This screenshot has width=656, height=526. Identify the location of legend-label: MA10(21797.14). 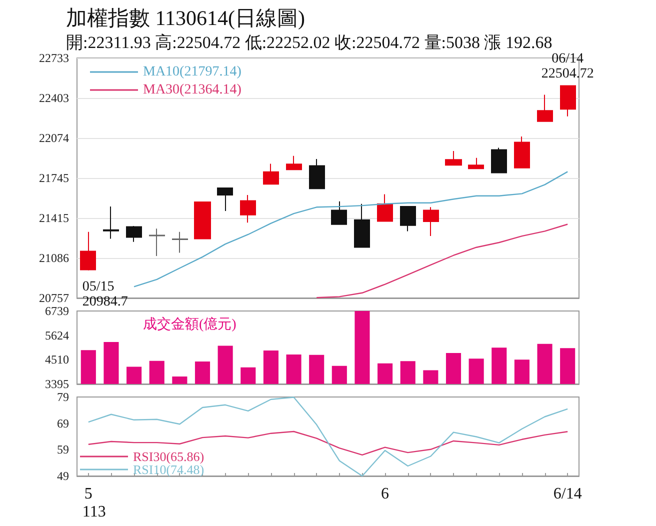
(192, 72).